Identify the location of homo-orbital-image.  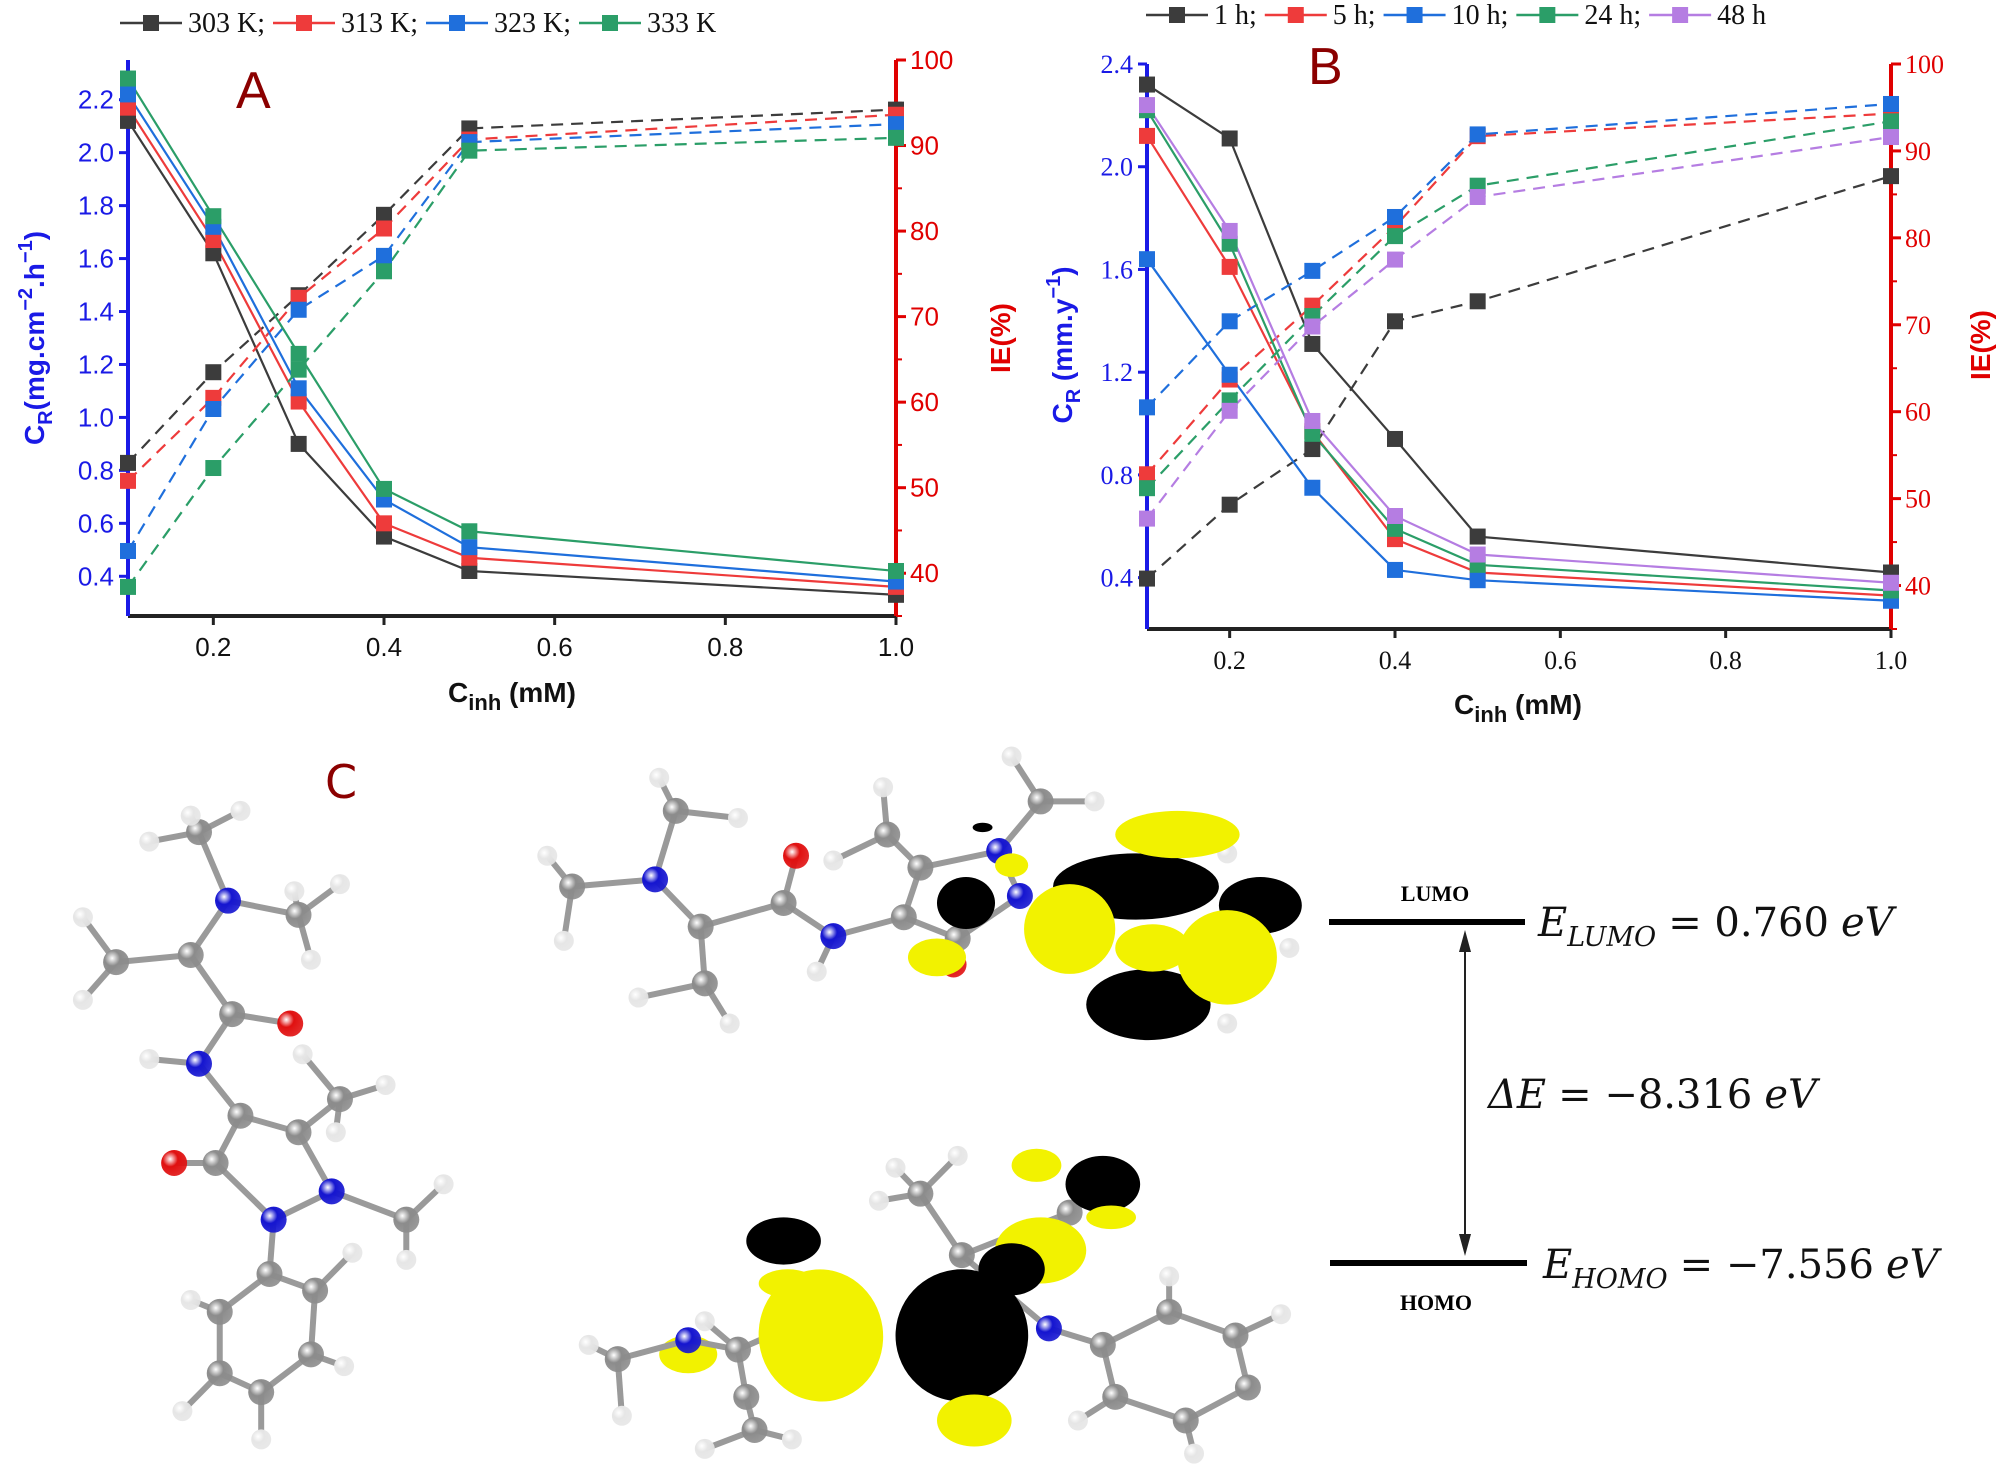
(935, 1304).